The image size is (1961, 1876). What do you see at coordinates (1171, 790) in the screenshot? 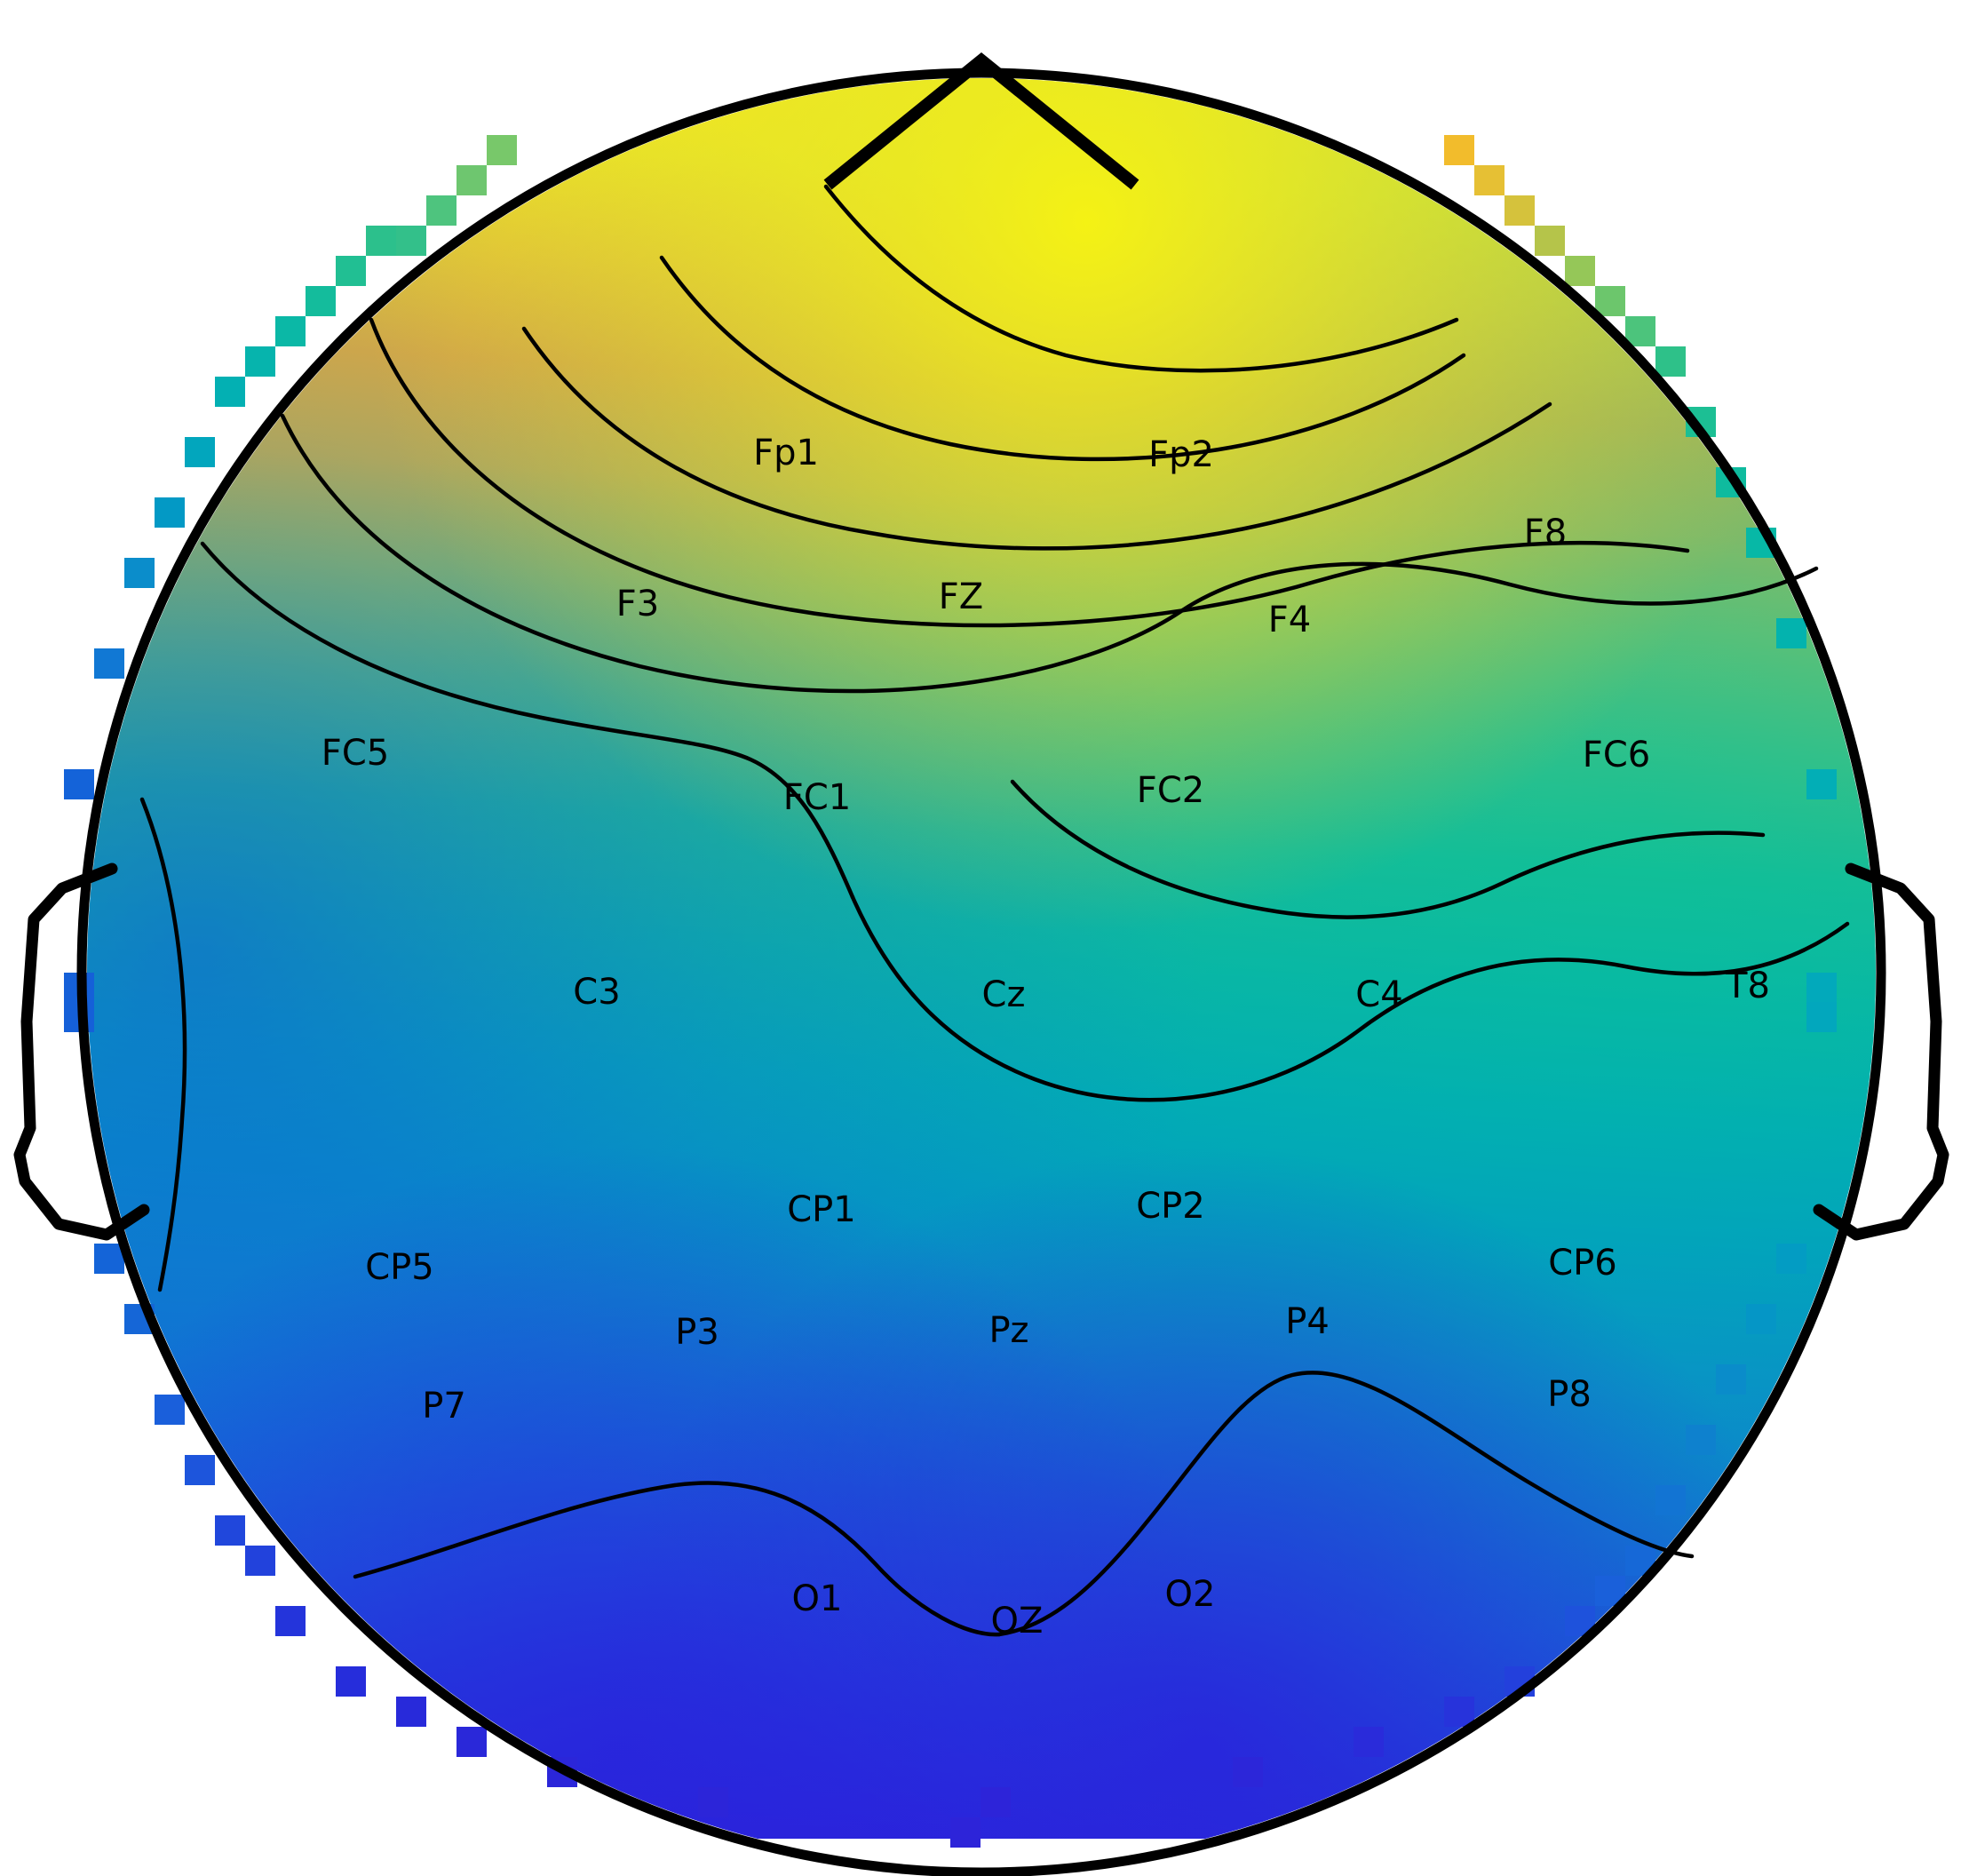
I see `electrode-label-fc2: FC2` at bounding box center [1171, 790].